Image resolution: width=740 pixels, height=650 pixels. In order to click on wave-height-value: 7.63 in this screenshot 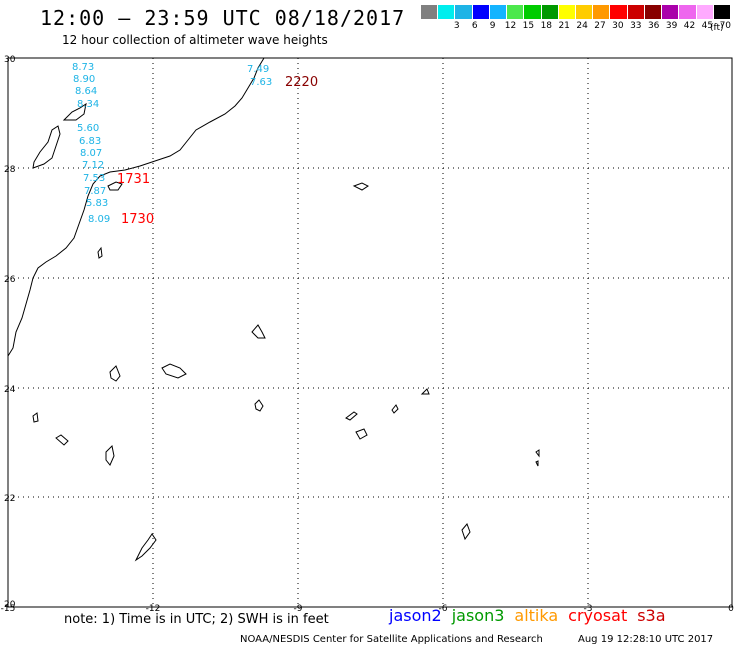, I will do `click(261, 82)`.